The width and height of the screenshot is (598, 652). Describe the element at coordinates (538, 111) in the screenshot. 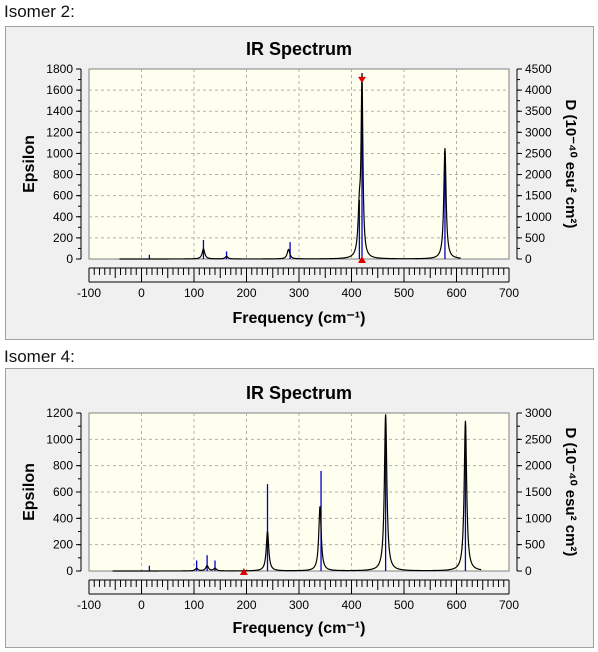

I see `y2-tick-label: 3500` at that location.